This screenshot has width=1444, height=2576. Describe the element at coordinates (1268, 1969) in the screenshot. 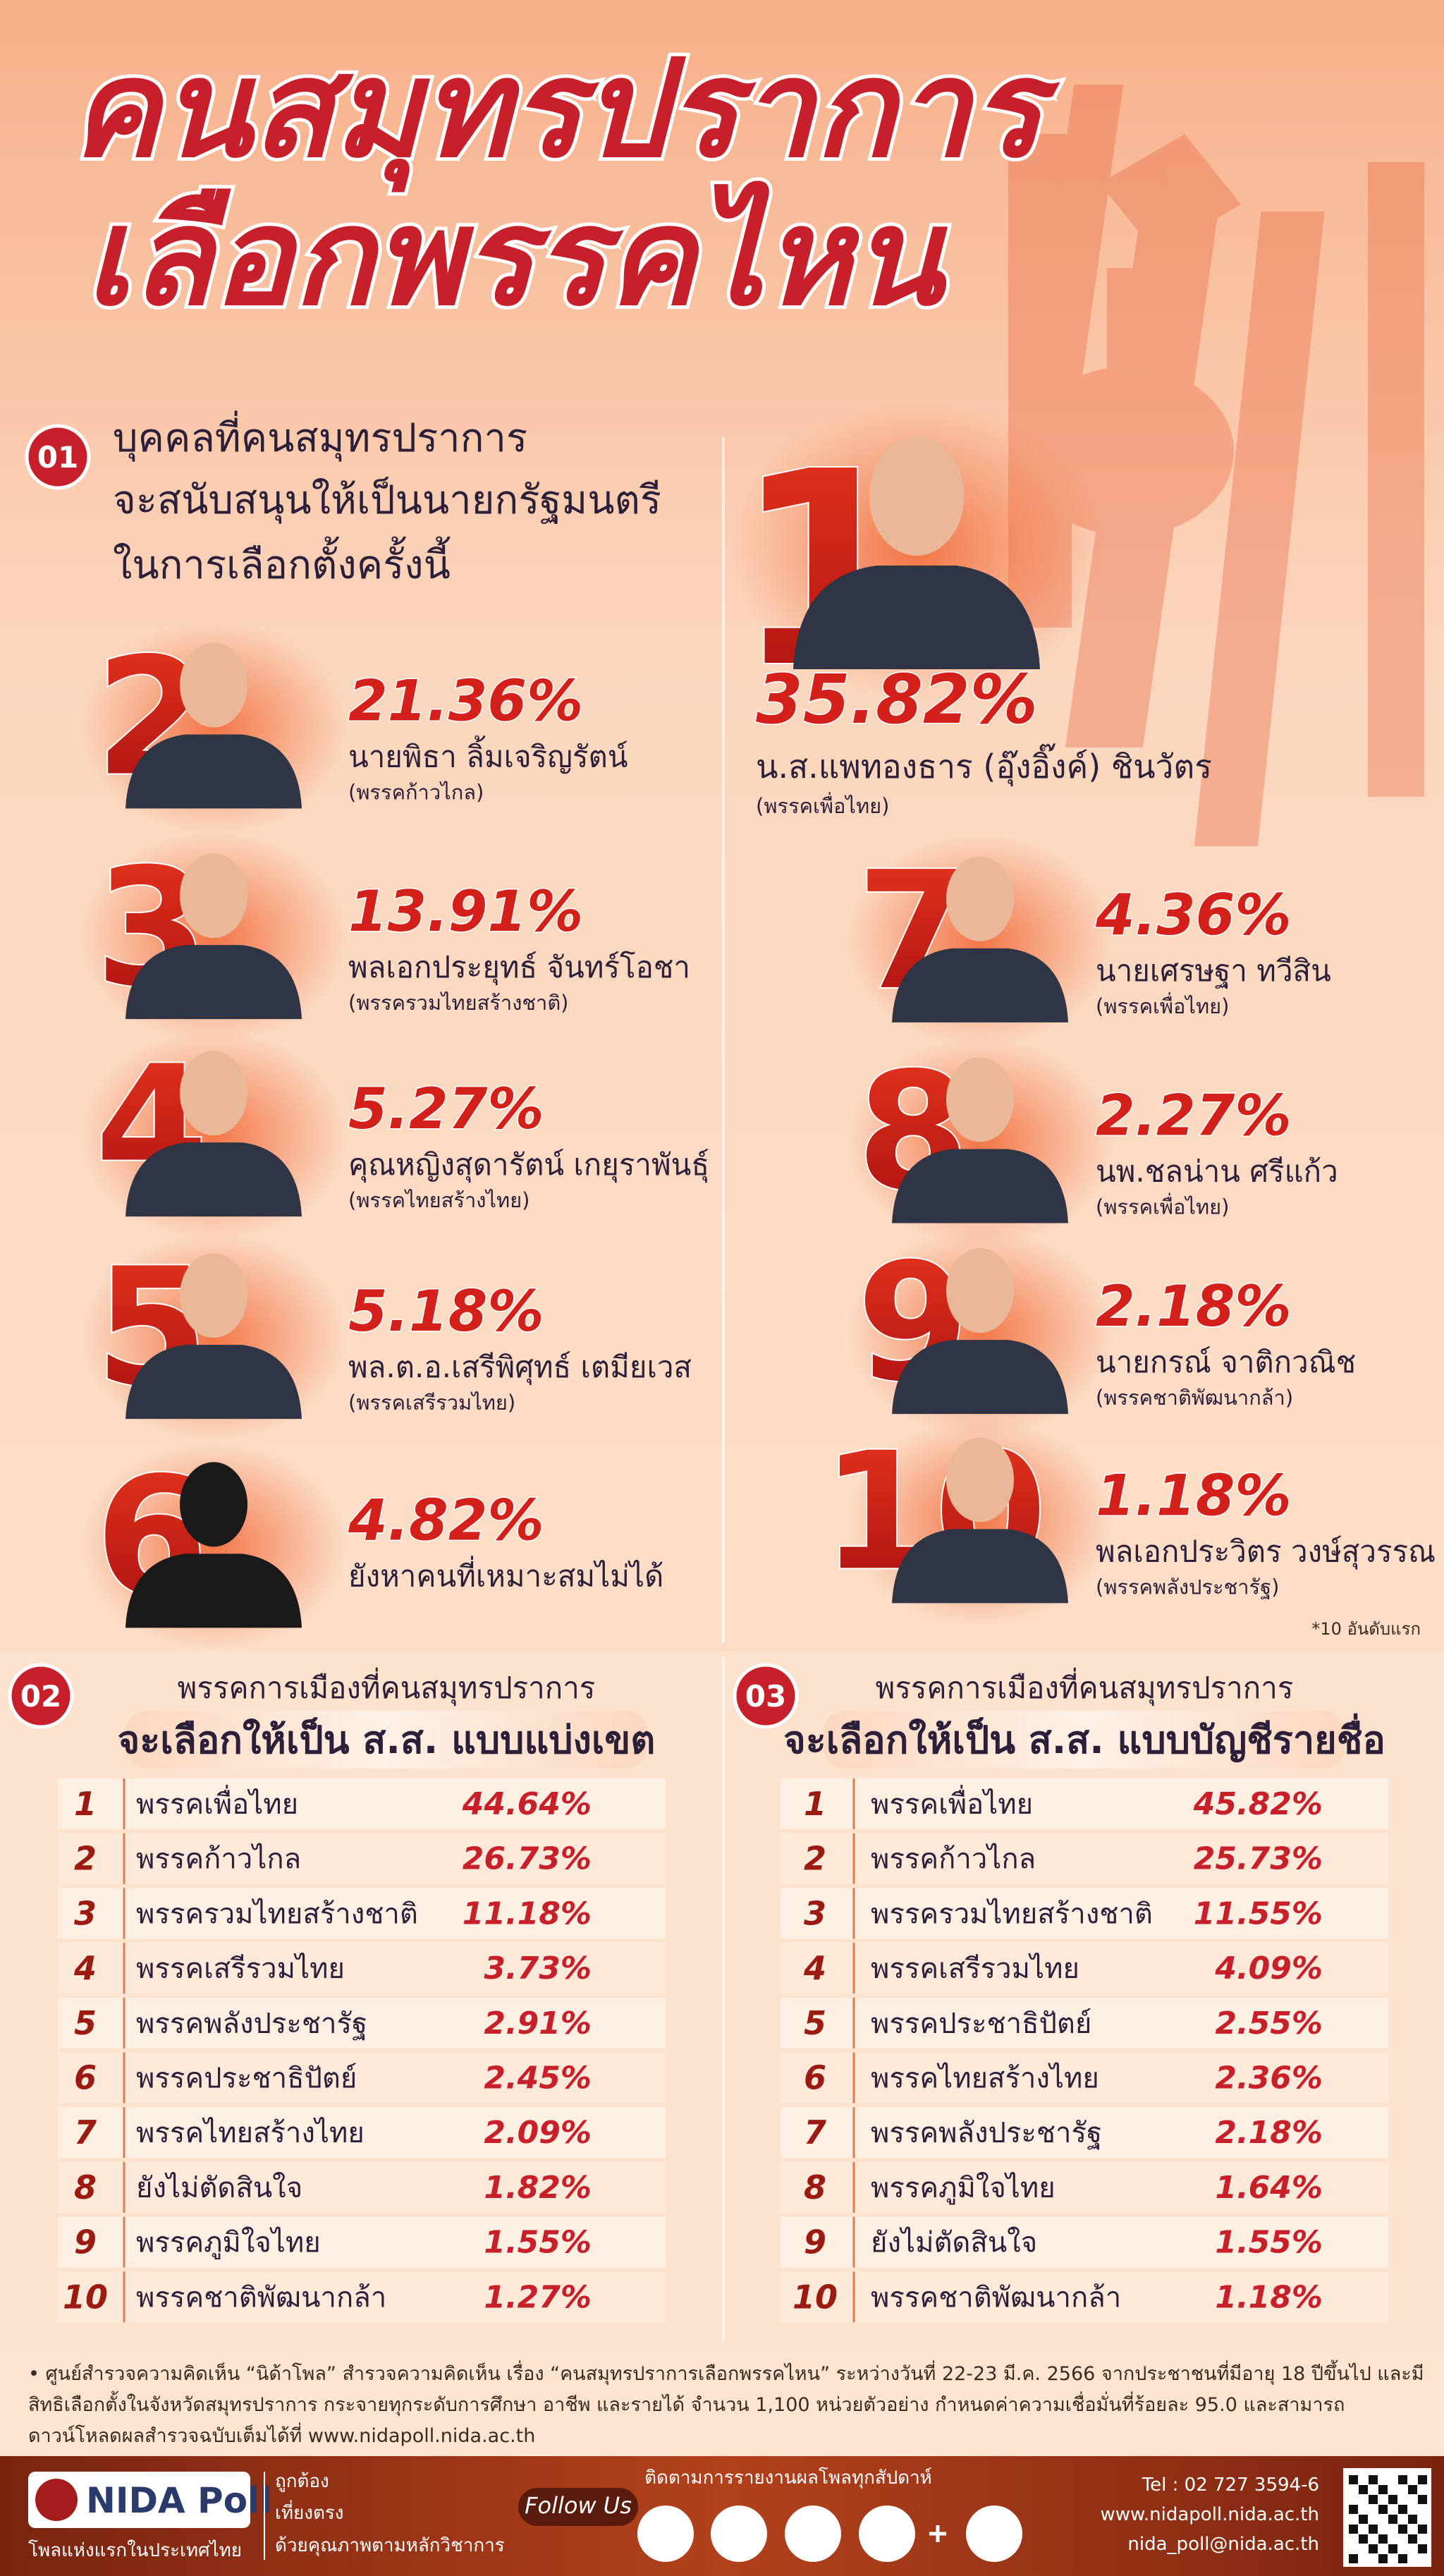

I see `row-percent: 4.09%` at that location.